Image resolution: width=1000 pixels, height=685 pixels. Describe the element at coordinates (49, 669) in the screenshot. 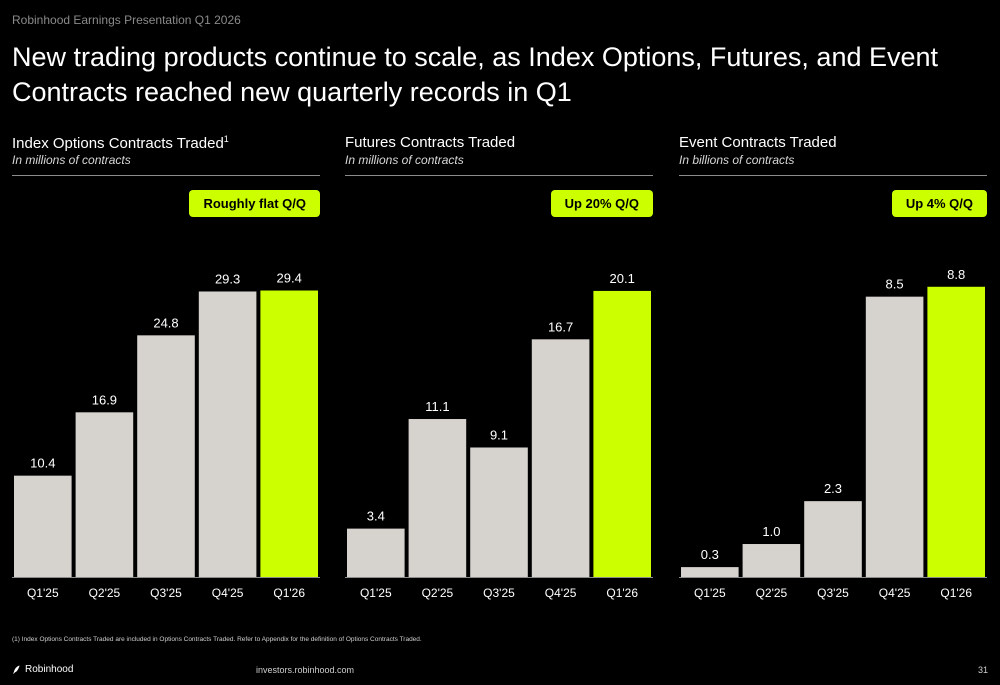

I see `logo-text: Robinhood` at that location.